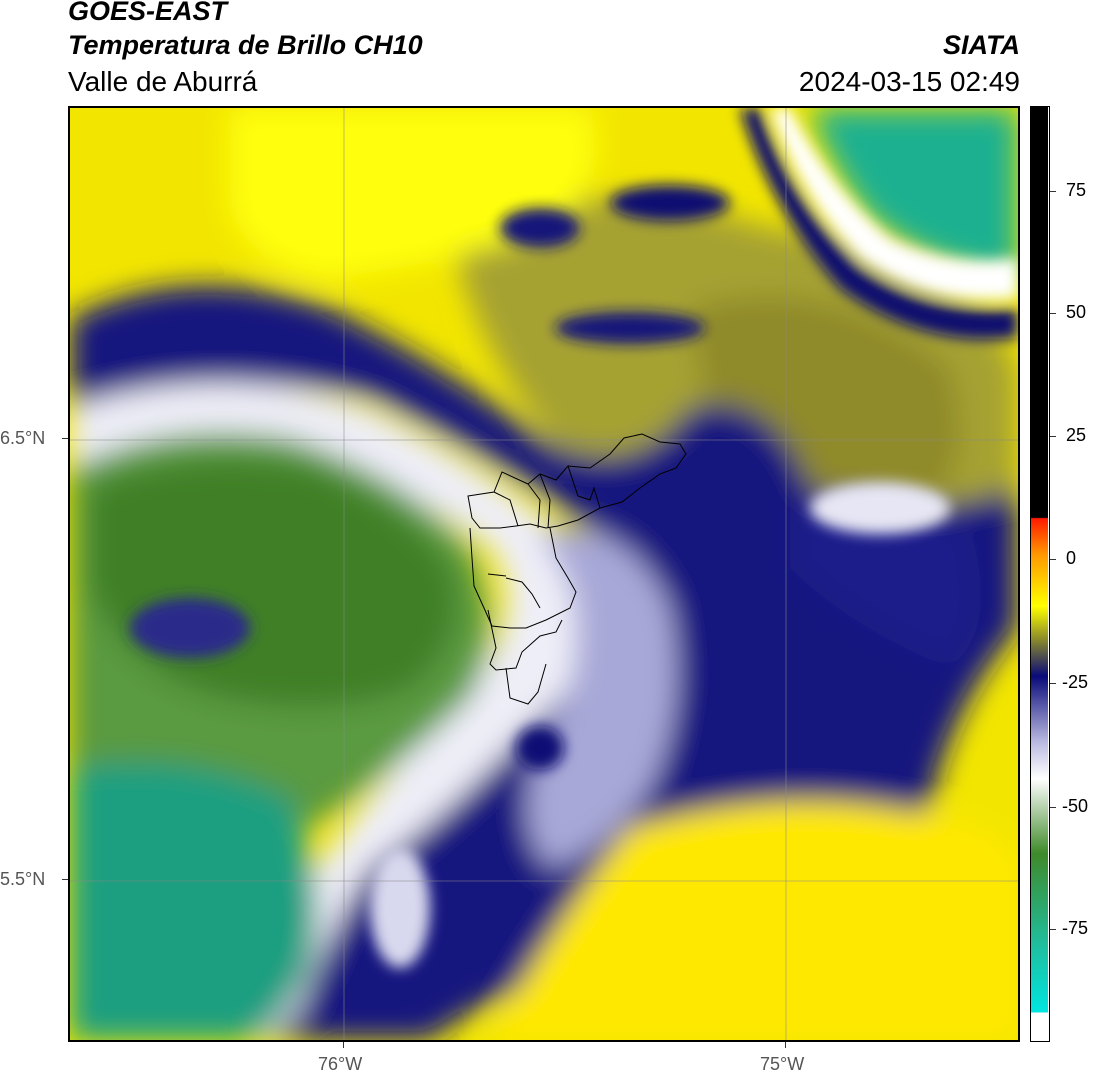 Image resolution: width=1094 pixels, height=1078 pixels. I want to click on colorbar-label: 50, so click(1076, 312).